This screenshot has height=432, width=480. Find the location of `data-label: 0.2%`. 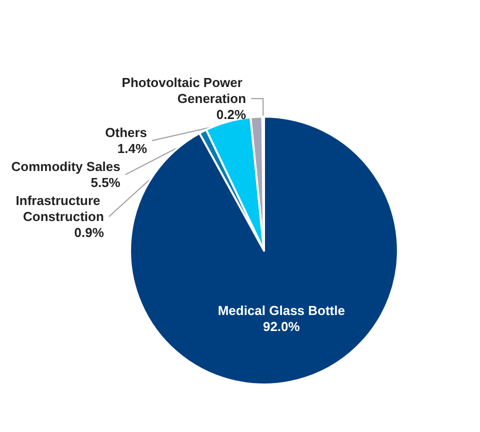

data-label: 0.2% is located at coordinates (231, 114).